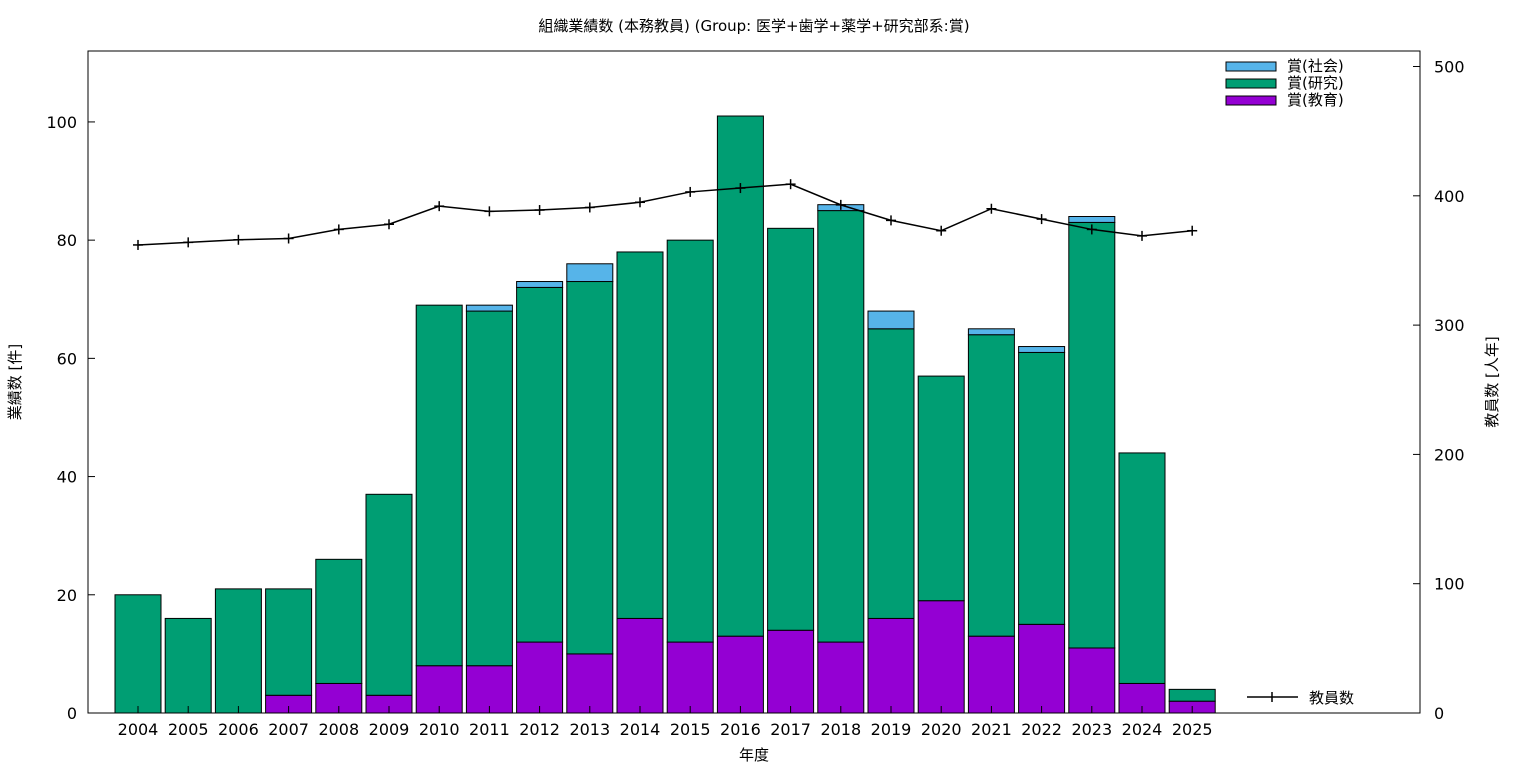  What do you see at coordinates (589, 207) in the screenshot?
I see `faculty-point-2013` at bounding box center [589, 207].